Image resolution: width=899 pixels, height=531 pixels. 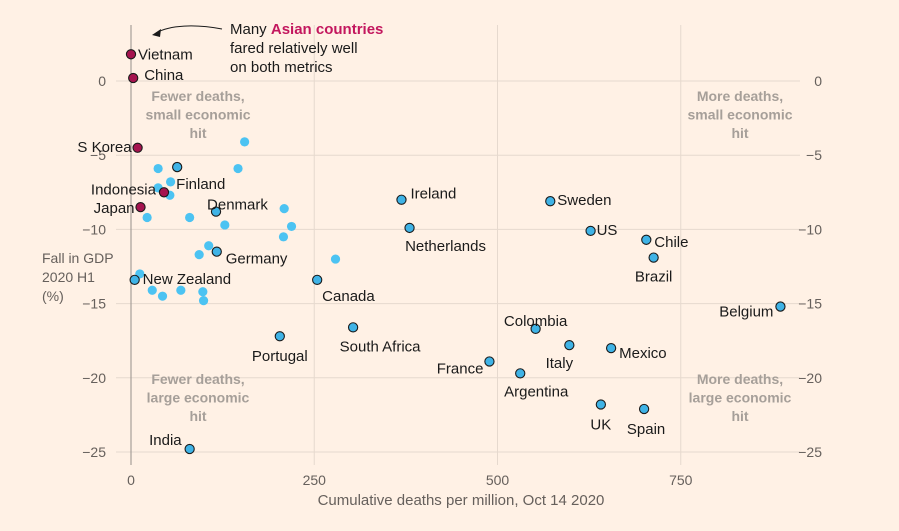 I want to click on label-s-korea: S Korea, so click(x=104, y=147).